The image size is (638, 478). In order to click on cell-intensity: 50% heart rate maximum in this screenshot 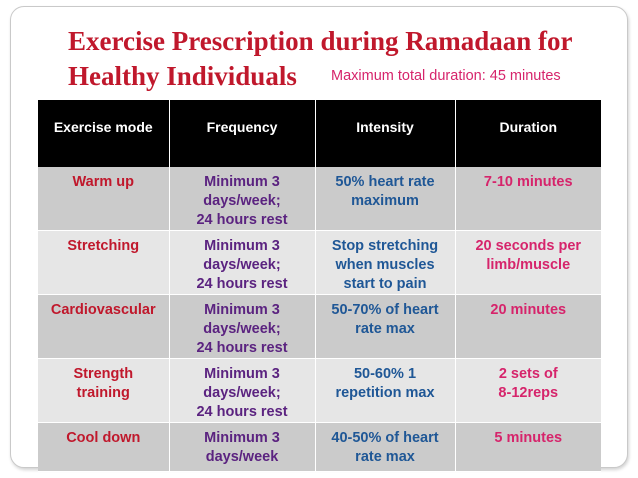, I will do `click(385, 199)`.